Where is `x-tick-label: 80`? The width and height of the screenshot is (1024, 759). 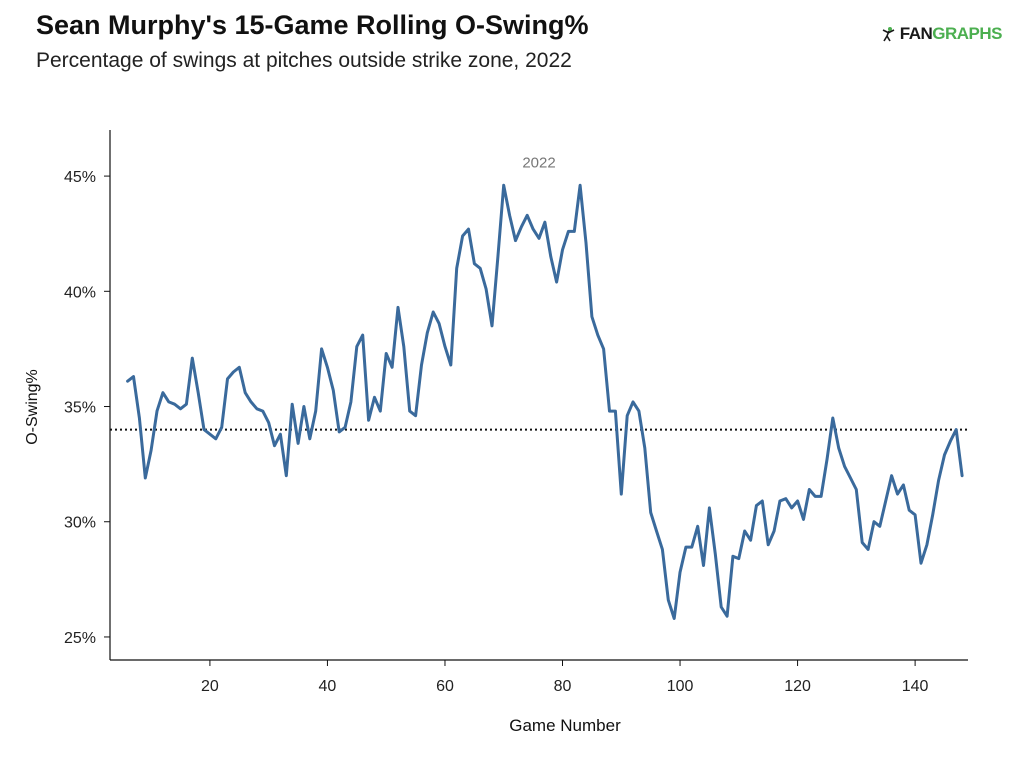
x-tick-label: 80 is located at coordinates (563, 686).